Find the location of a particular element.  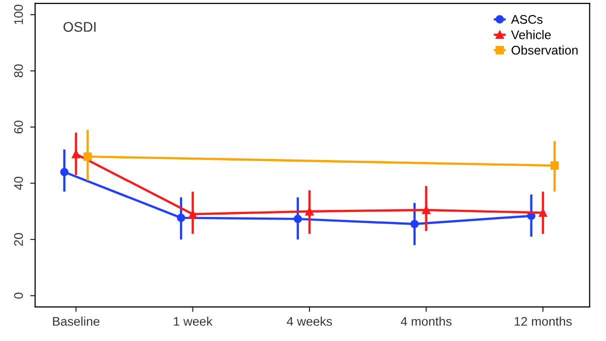

annotation: OSDI is located at coordinates (80, 27).